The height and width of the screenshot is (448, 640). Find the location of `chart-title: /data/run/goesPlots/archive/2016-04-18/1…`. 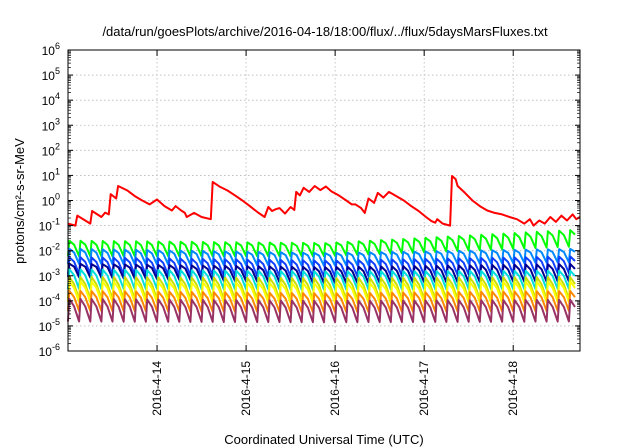

chart-title: /data/run/goesPlots/archive/2016-04-18/1… is located at coordinates (325, 31).